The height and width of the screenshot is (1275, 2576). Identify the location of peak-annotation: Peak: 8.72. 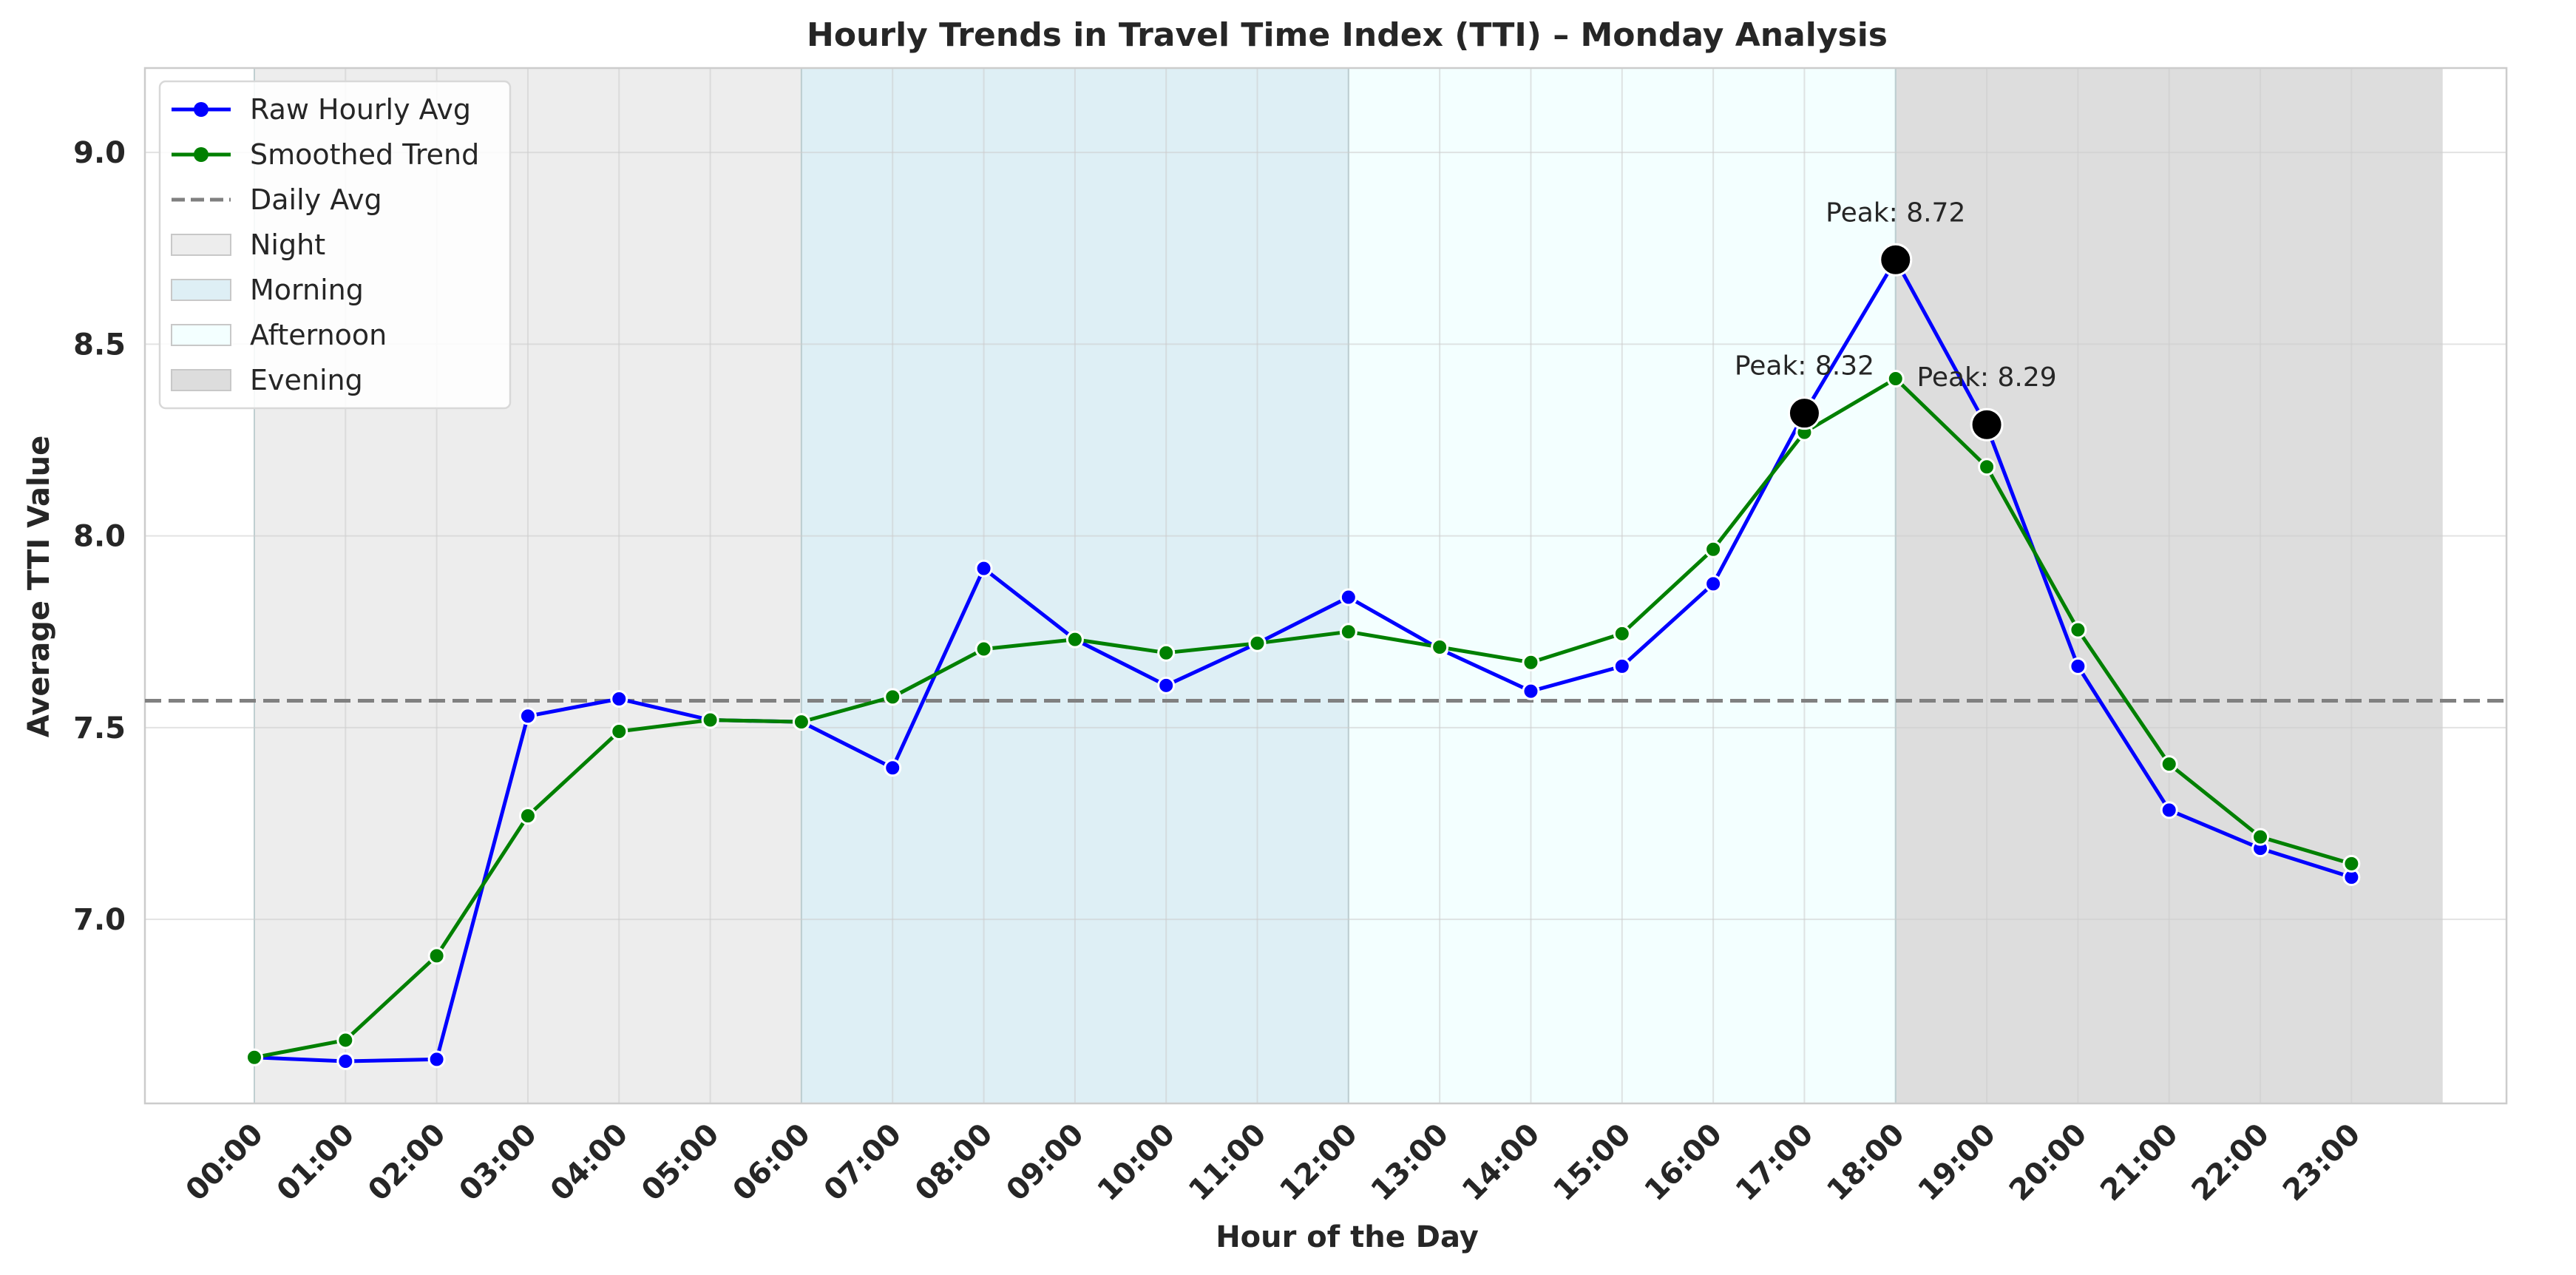
(1895, 212).